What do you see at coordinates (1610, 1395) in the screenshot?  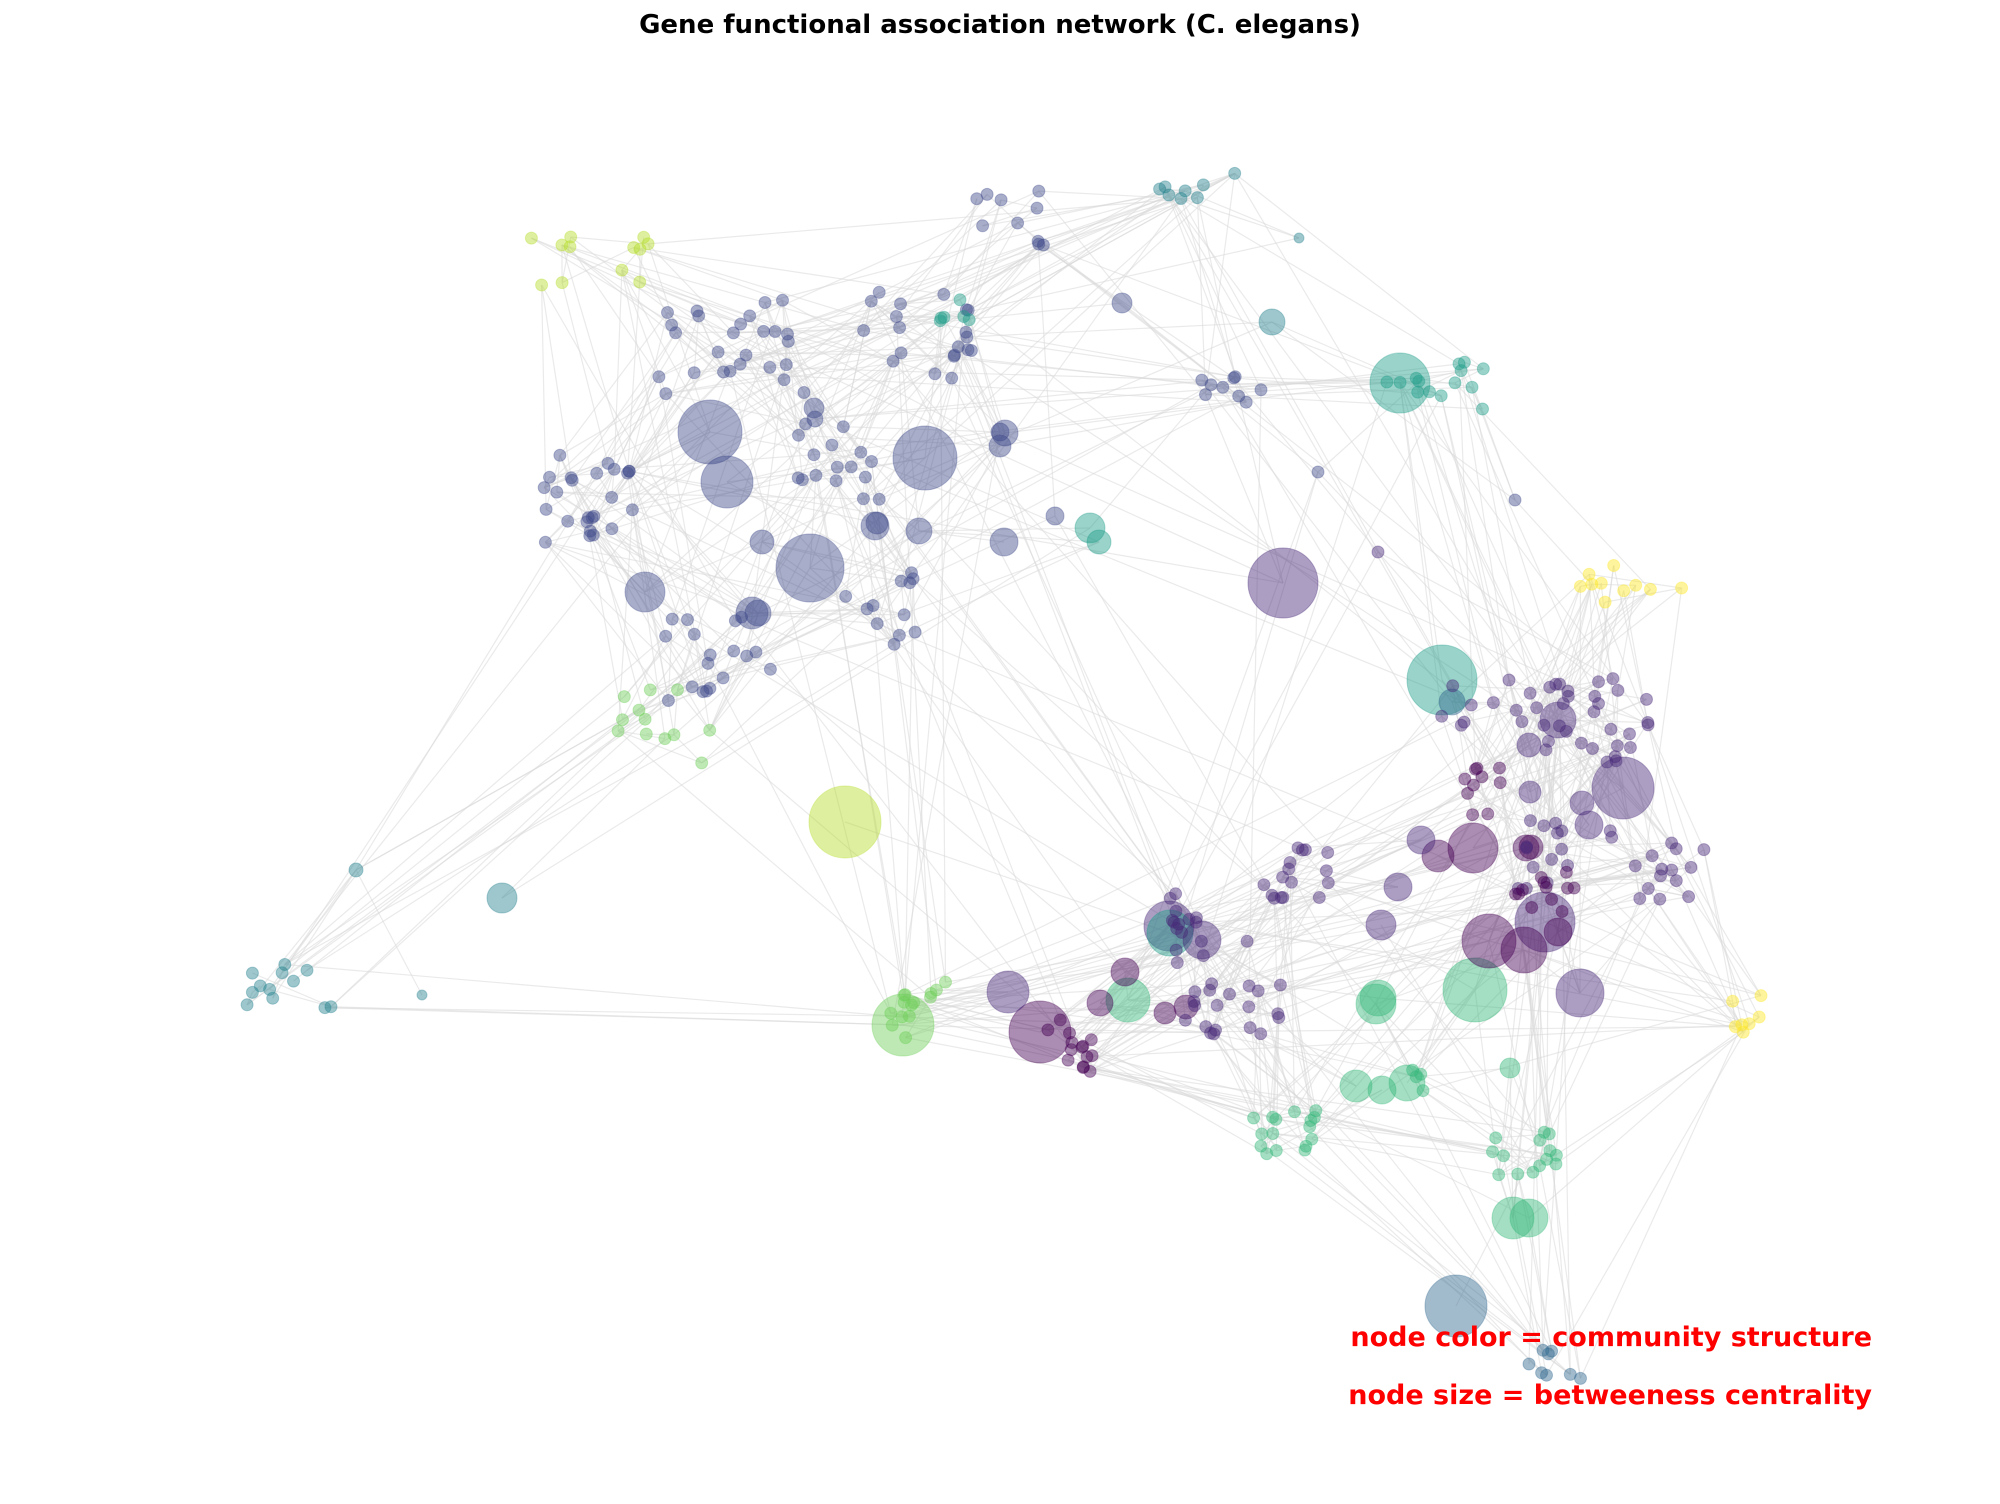 I see `legend-size-note: node size = betweeness centrality` at bounding box center [1610, 1395].